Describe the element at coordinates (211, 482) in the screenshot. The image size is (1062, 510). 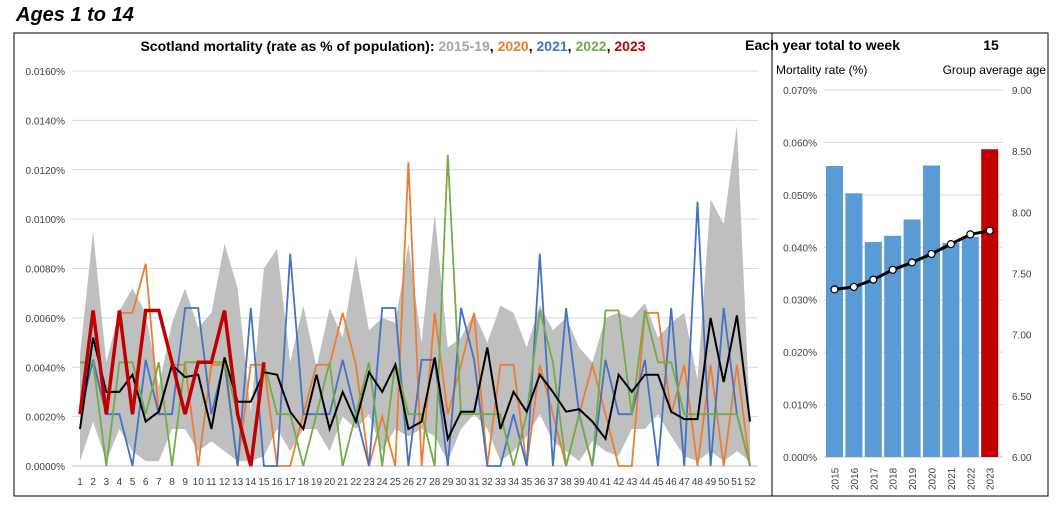
I see `line-chart-x-tick-label: 11` at that location.